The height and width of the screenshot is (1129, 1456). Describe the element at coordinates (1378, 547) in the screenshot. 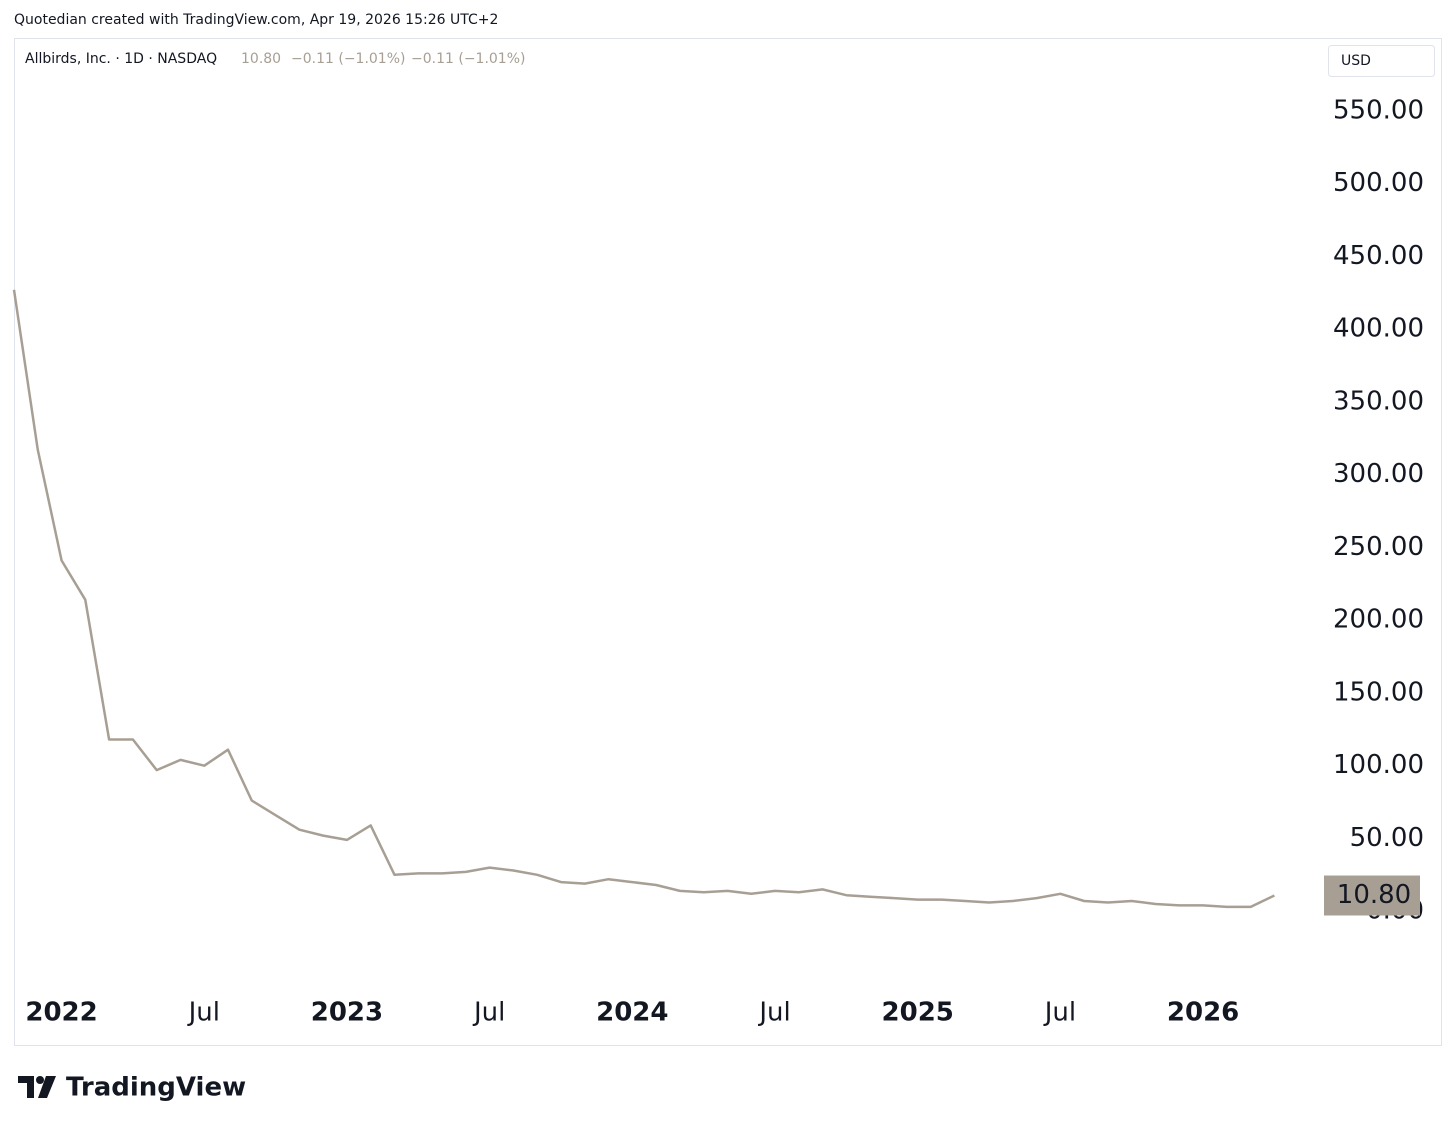

I see `y-tick-label: 250.00` at that location.